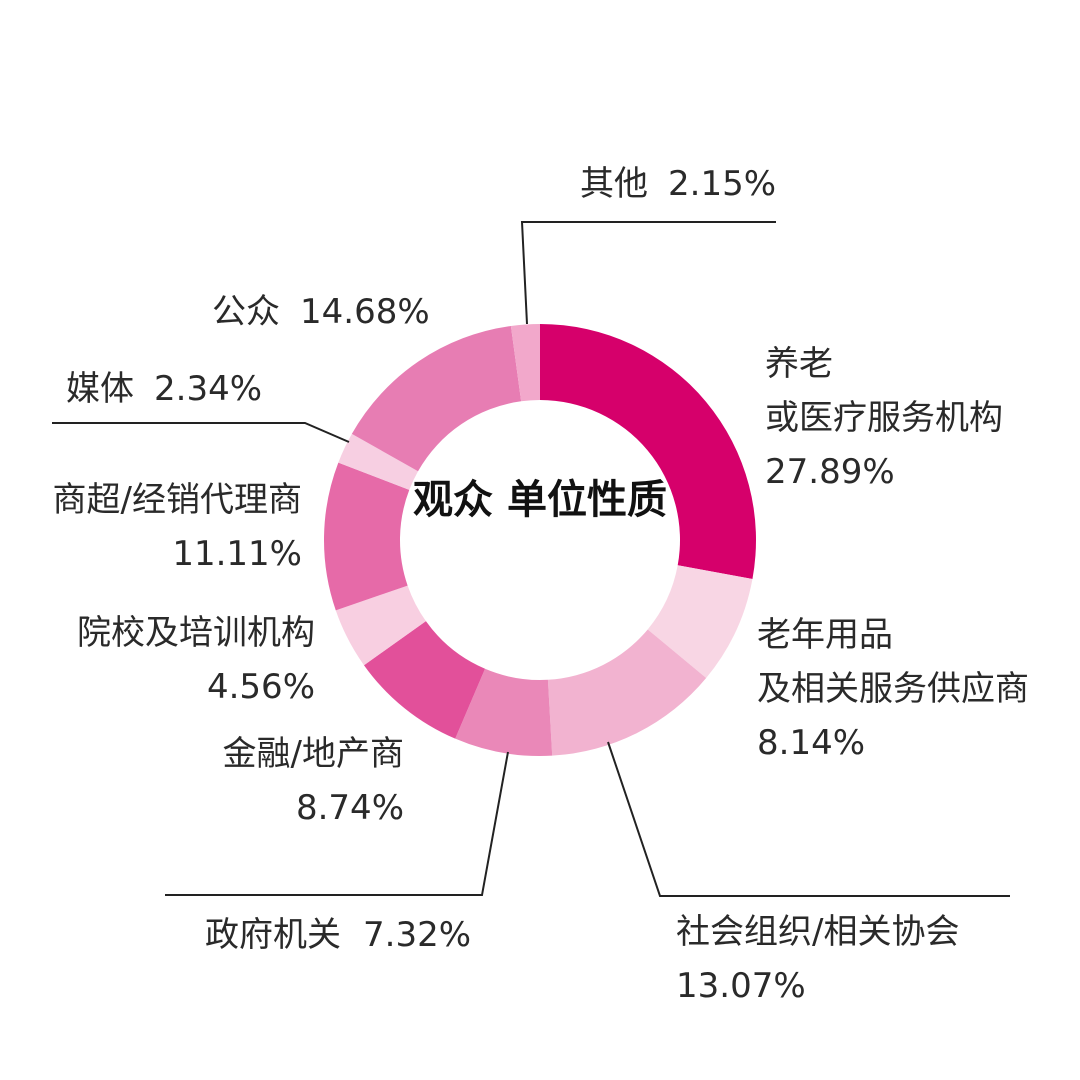 The image size is (1080, 1080). Describe the element at coordinates (818, 932) in the screenshot. I see `slice-label-line: 社会组织/相关协会` at that location.